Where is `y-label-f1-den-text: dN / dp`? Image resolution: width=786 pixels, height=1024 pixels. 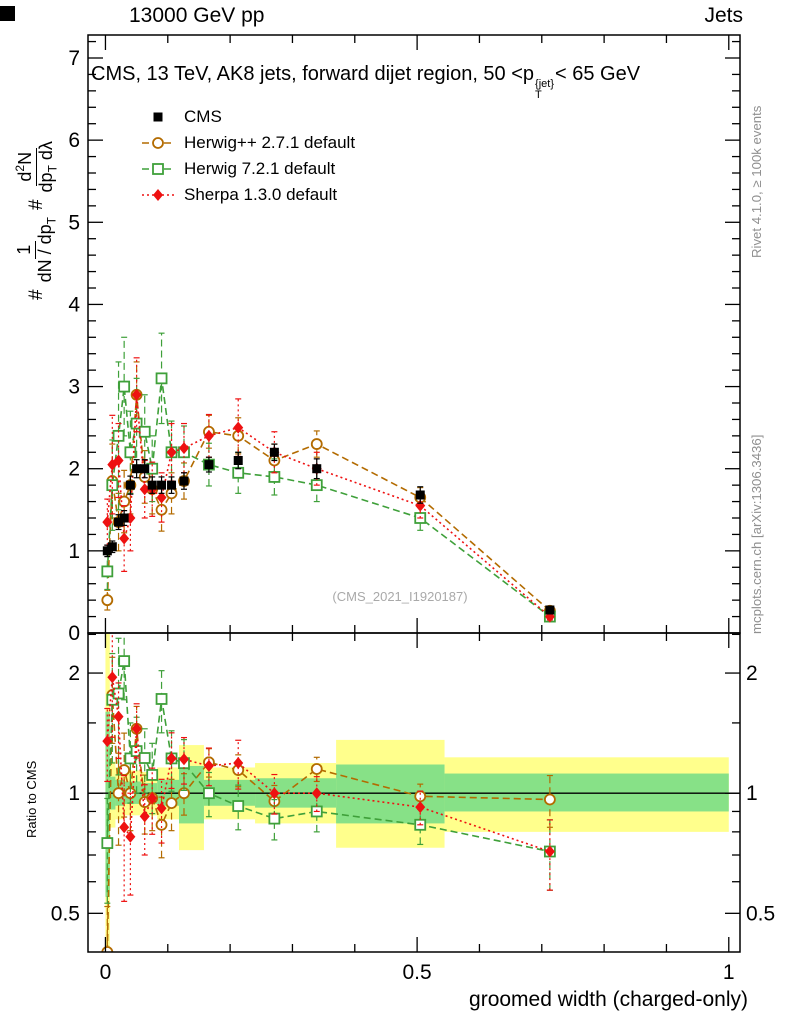
y-label-f1-den-text: dN / dp is located at coordinates (44, 253).